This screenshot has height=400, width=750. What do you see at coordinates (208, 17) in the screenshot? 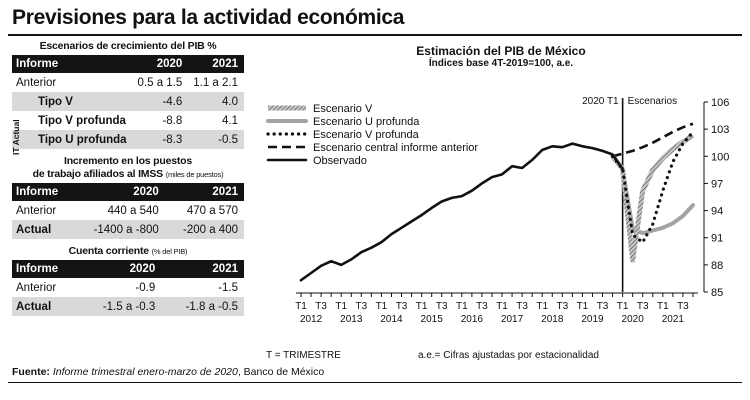
I see `page-title: Previsiones para la actividad económica` at bounding box center [208, 17].